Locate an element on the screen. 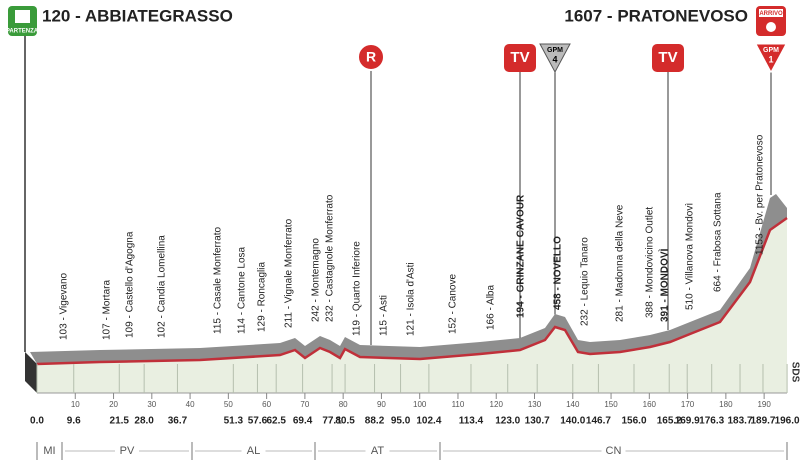 The width and height of the screenshot is (803, 474). km-mark-label: 169.9 is located at coordinates (687, 421).